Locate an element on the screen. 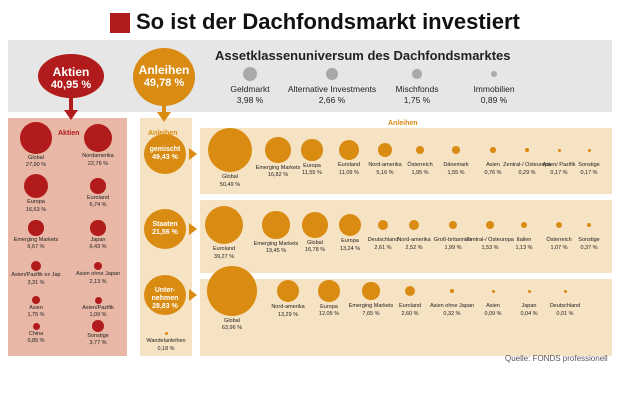 The height and width of the screenshot is (413, 620). wandelanleihen-label: Wandelanleihen 0,18 % is located at coordinates (165, 345).